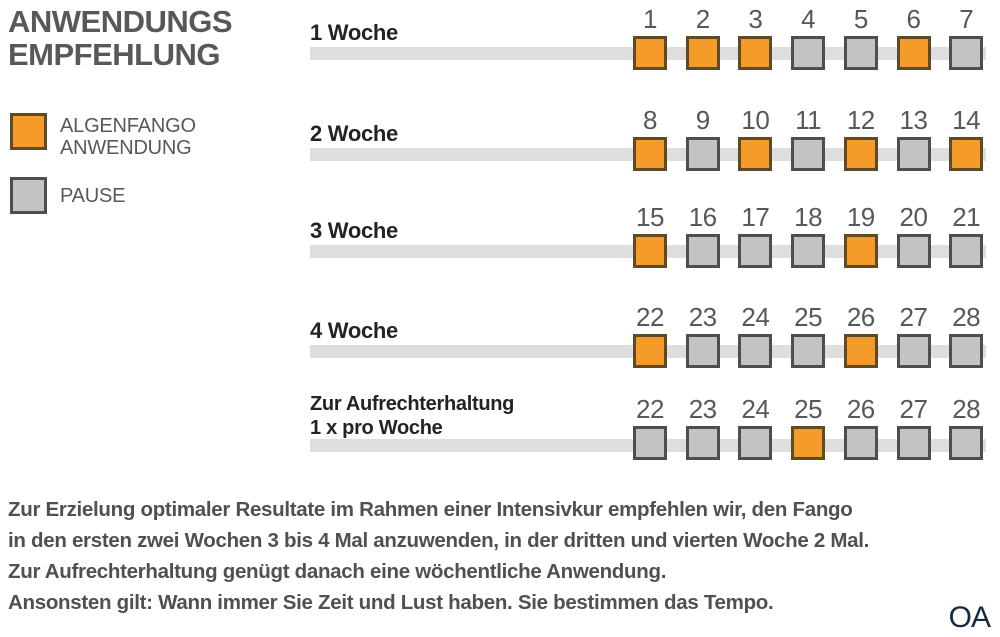  What do you see at coordinates (808, 19) in the screenshot?
I see `day-number: 4` at bounding box center [808, 19].